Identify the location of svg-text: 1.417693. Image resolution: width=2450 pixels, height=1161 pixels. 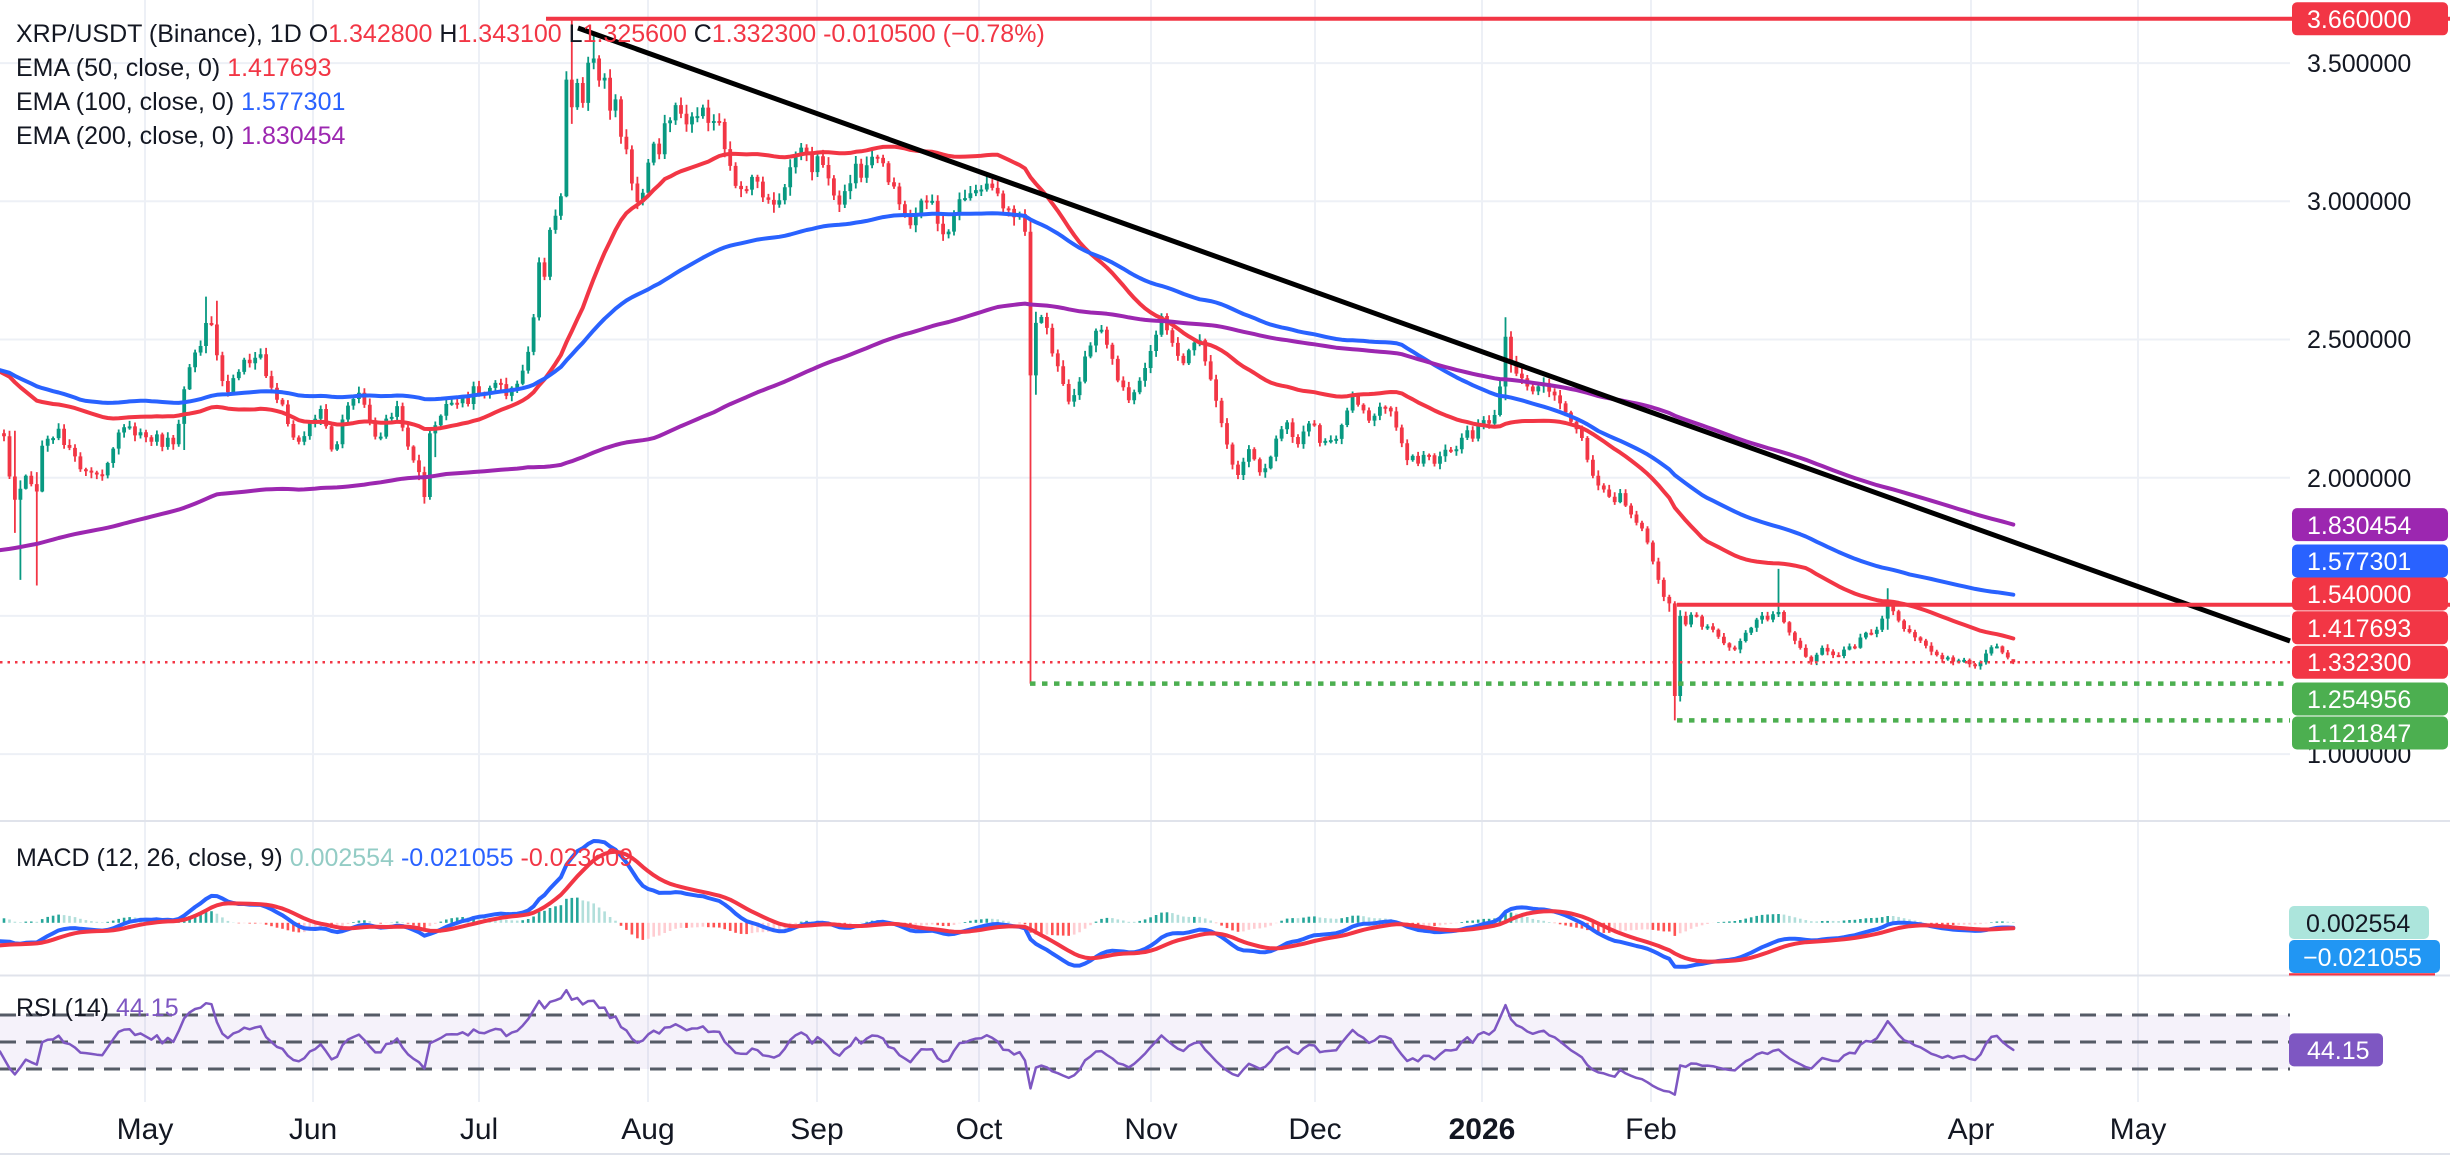
(2359, 629).